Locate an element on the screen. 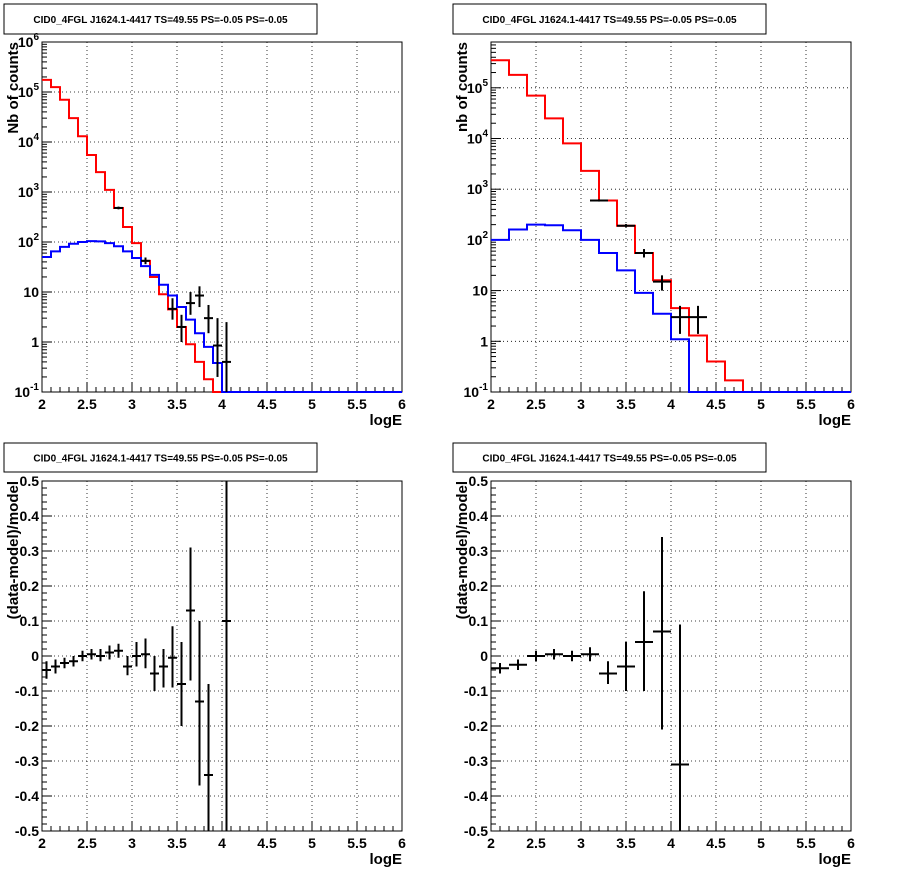  y-axis-label: nb of counts is located at coordinates (462, 87).